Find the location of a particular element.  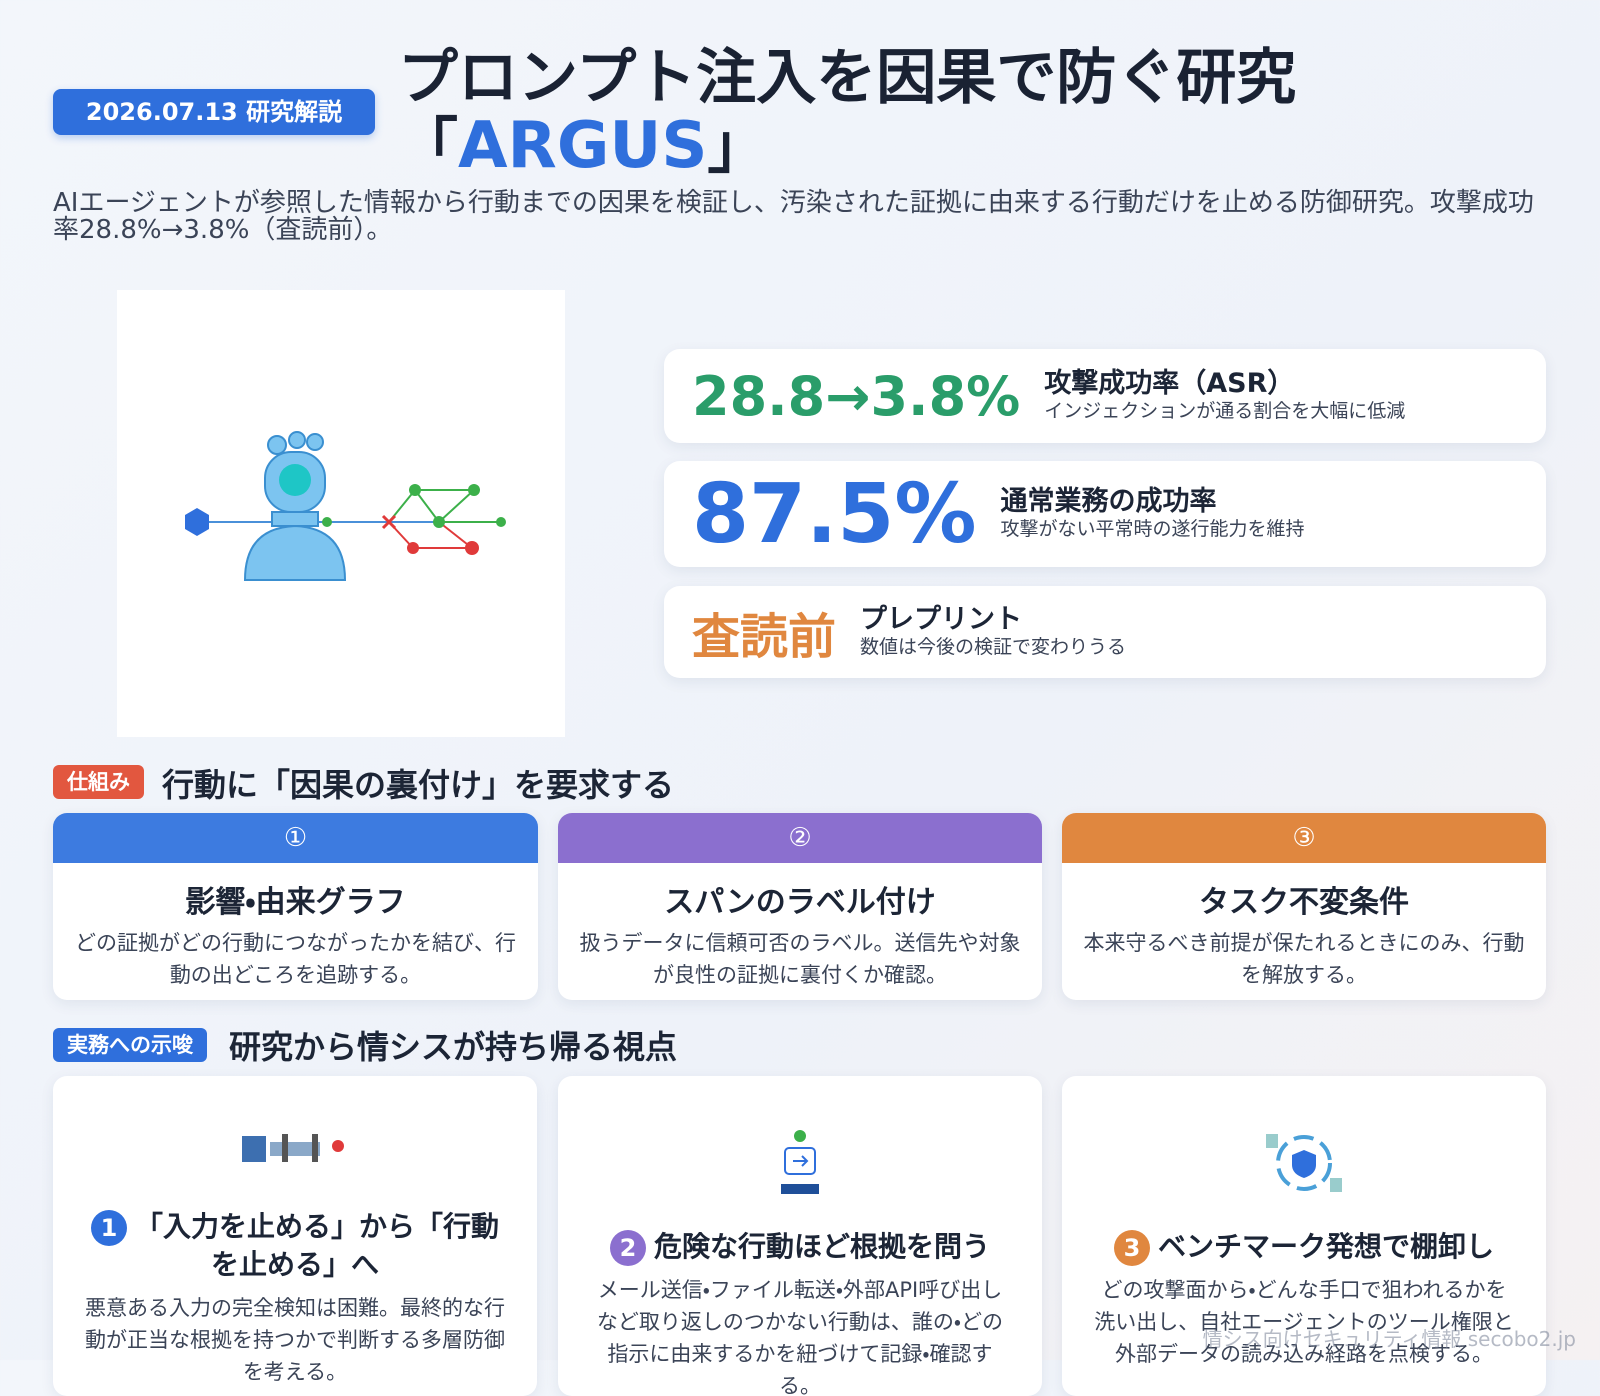

watermark: 情シス向けセキュリティ情報 secobo2.jp is located at coordinates (1389, 1339).